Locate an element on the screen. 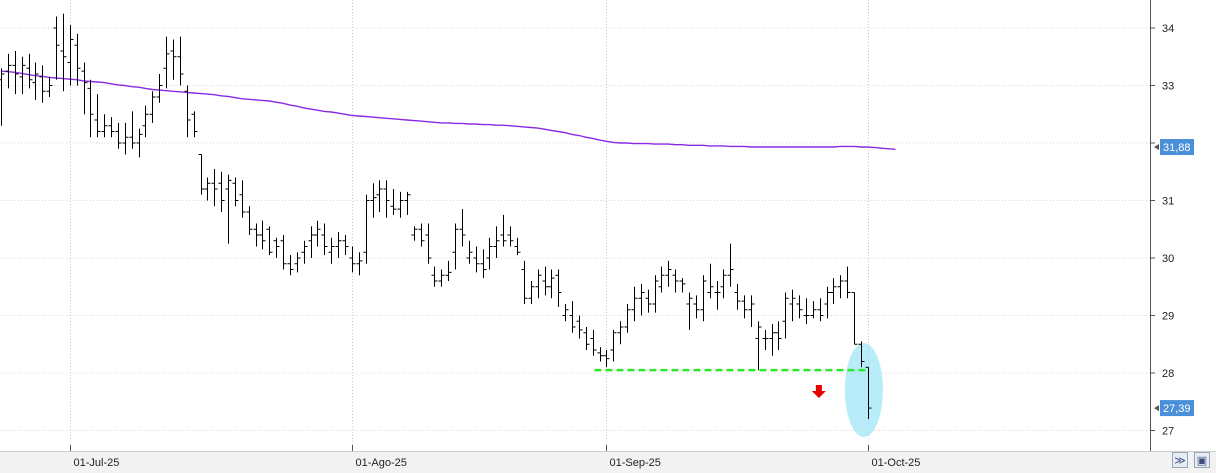  y-tick-label: 30 is located at coordinates (1168, 259).